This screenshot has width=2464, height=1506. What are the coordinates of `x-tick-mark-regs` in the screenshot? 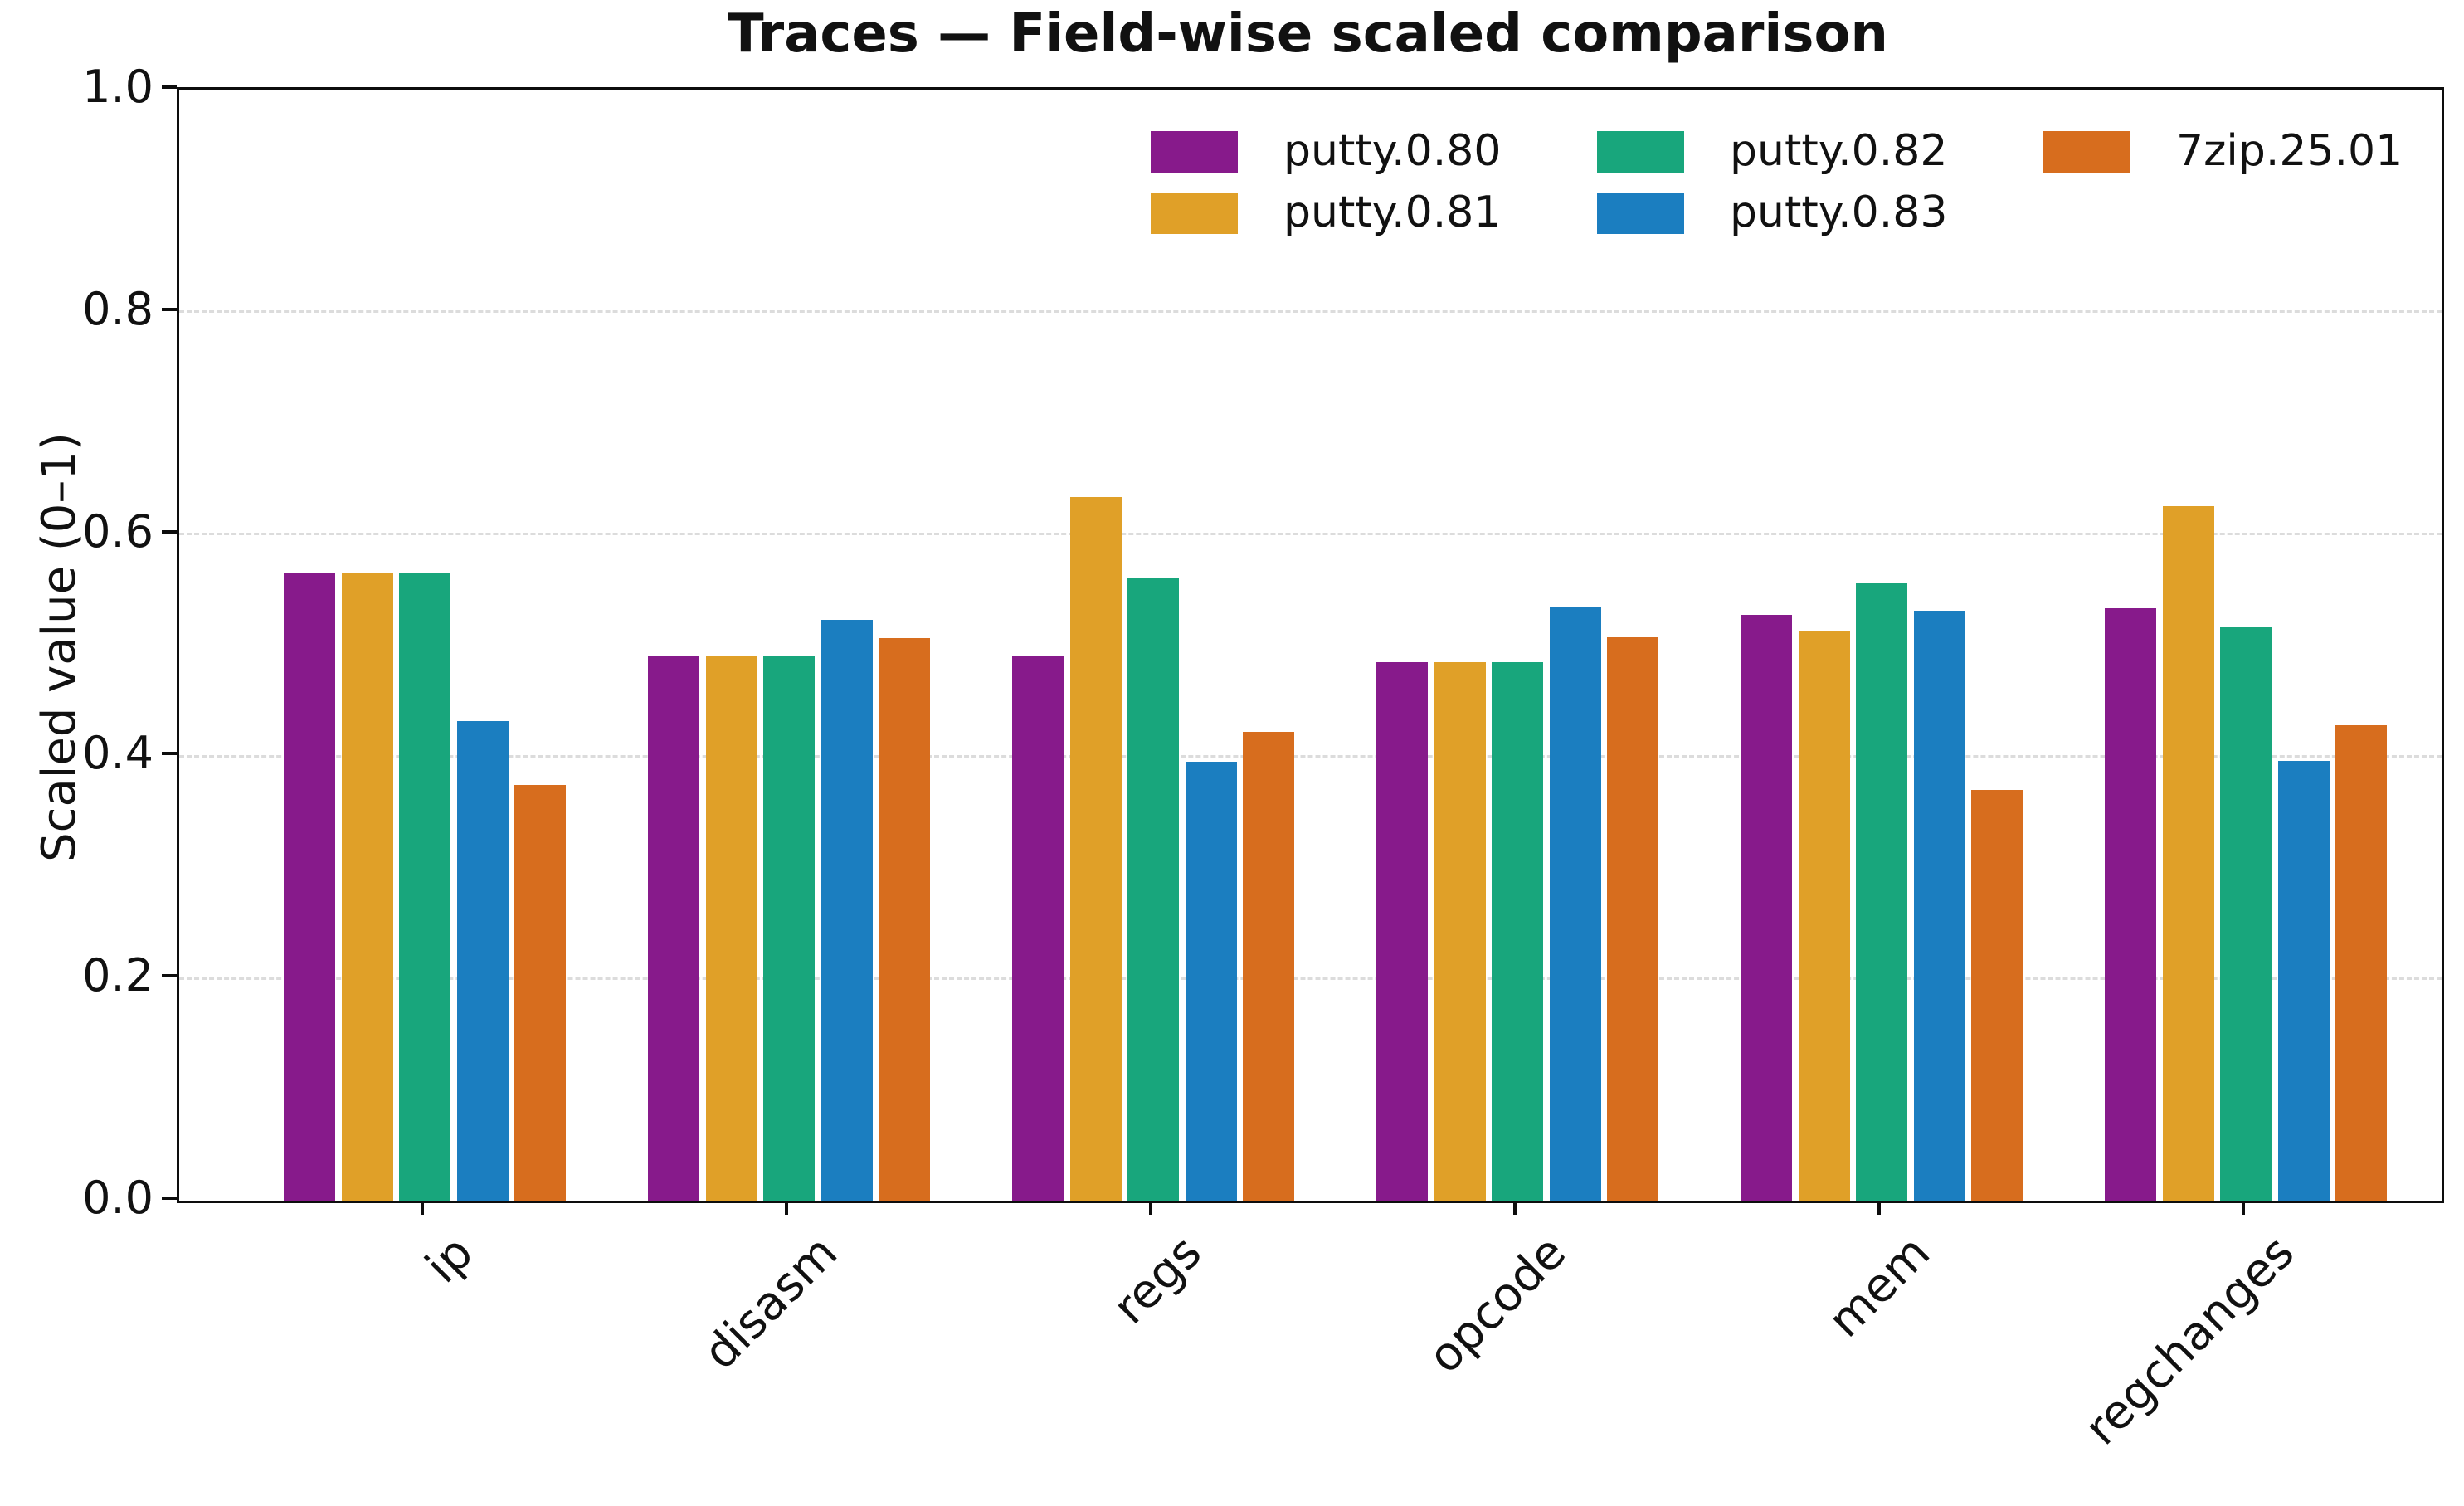 It's located at (1150, 1208).